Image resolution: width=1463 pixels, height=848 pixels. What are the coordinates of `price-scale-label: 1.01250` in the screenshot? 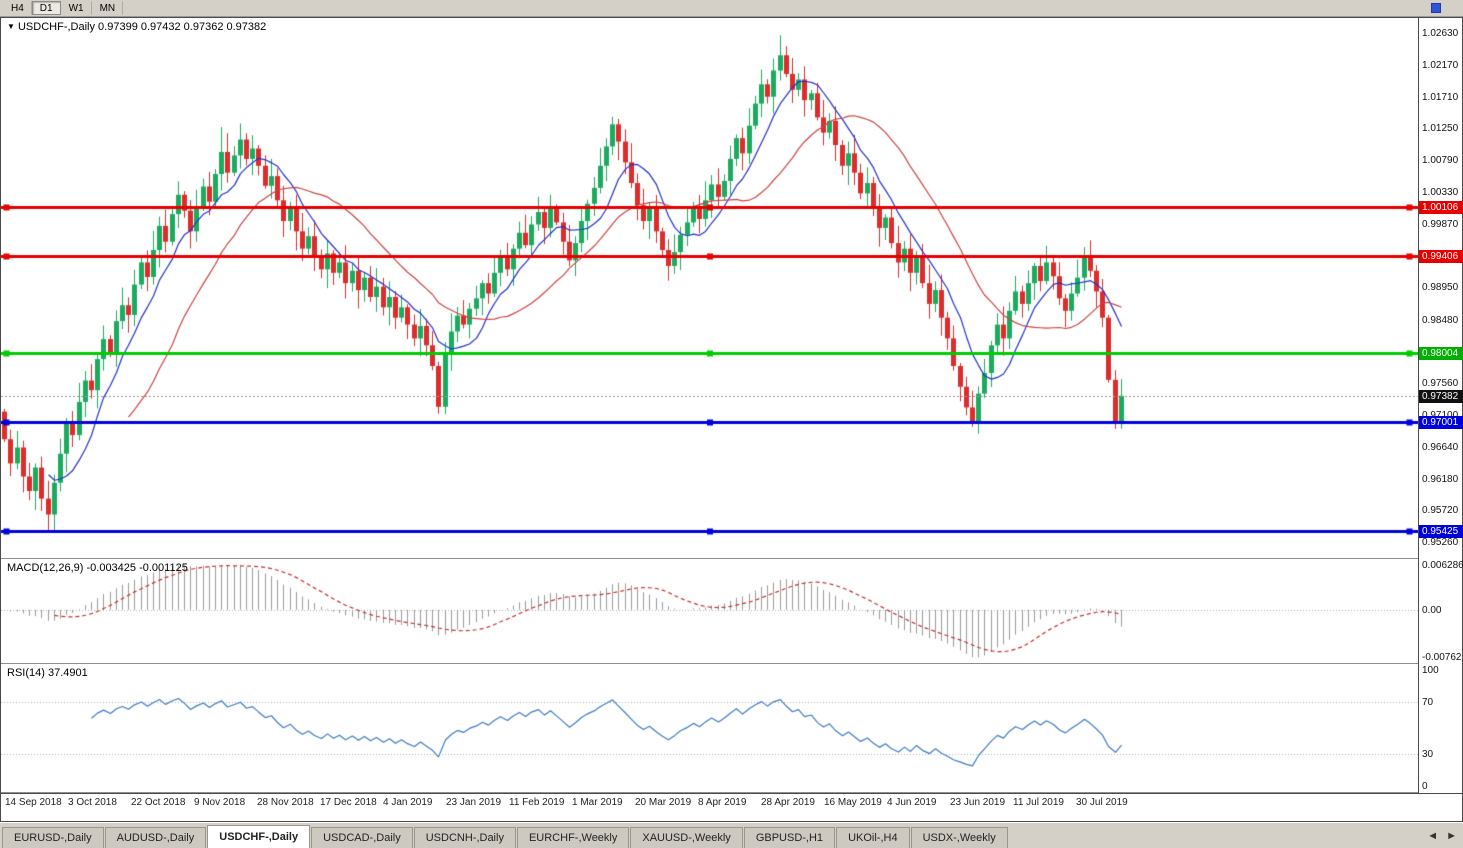 It's located at (1440, 129).